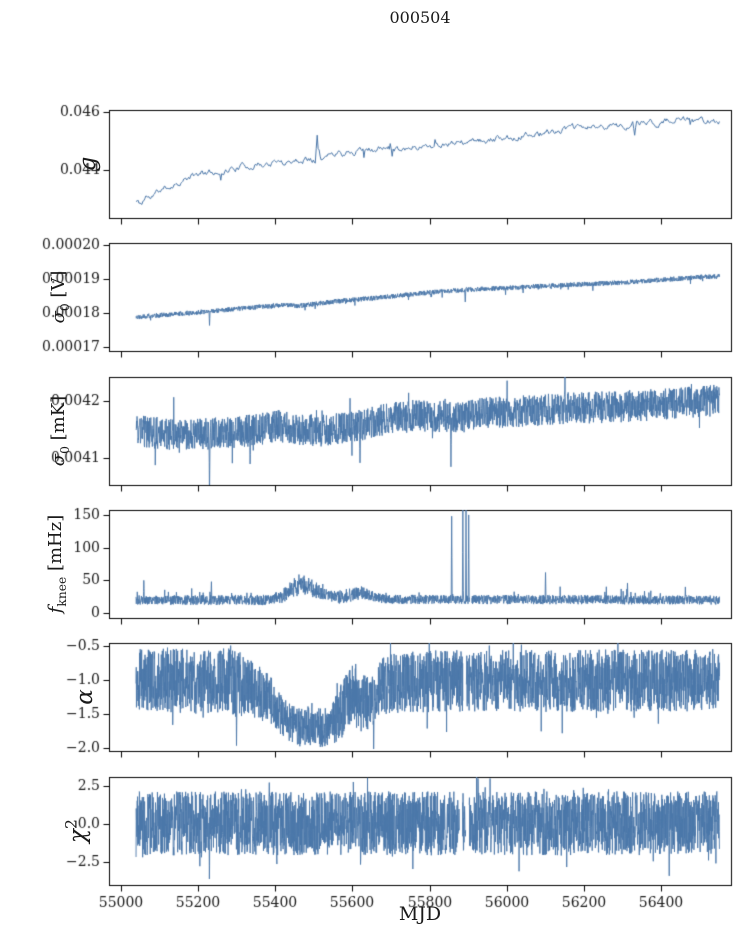 Image resolution: width=741 pixels, height=944 pixels. I want to click on y-axis-label-sigma0-mk: σ0 [mK], so click(59, 431).